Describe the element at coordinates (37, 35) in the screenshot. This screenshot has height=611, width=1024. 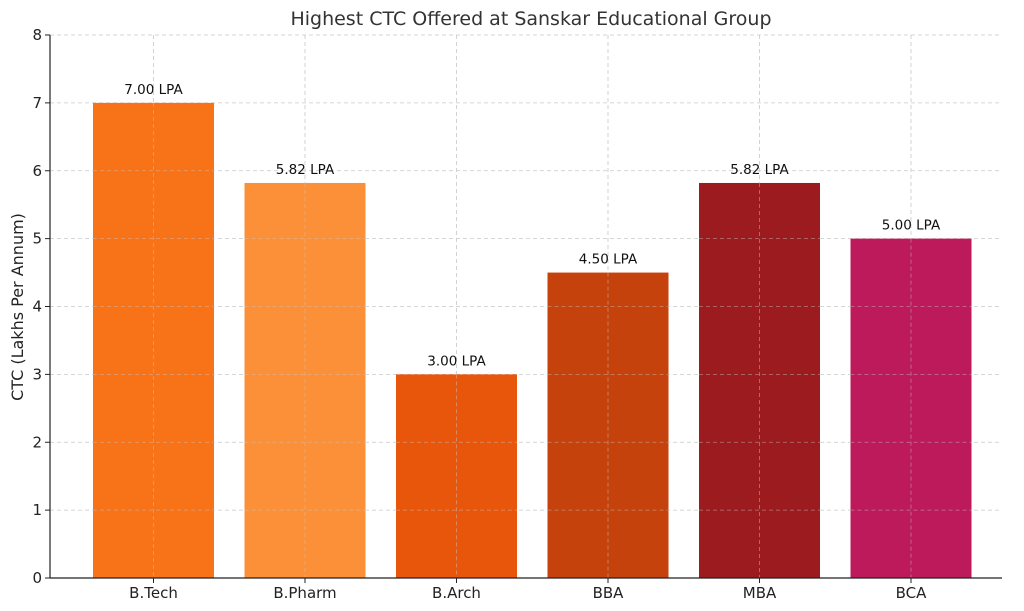
I see `y-tick-label: 8` at that location.